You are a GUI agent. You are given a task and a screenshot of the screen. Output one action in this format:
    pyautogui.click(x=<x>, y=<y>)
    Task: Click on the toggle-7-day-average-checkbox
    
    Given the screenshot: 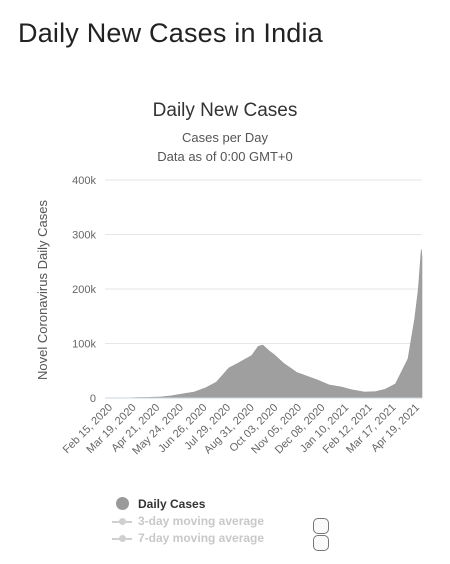 What is the action you would take?
    pyautogui.click(x=321, y=543)
    